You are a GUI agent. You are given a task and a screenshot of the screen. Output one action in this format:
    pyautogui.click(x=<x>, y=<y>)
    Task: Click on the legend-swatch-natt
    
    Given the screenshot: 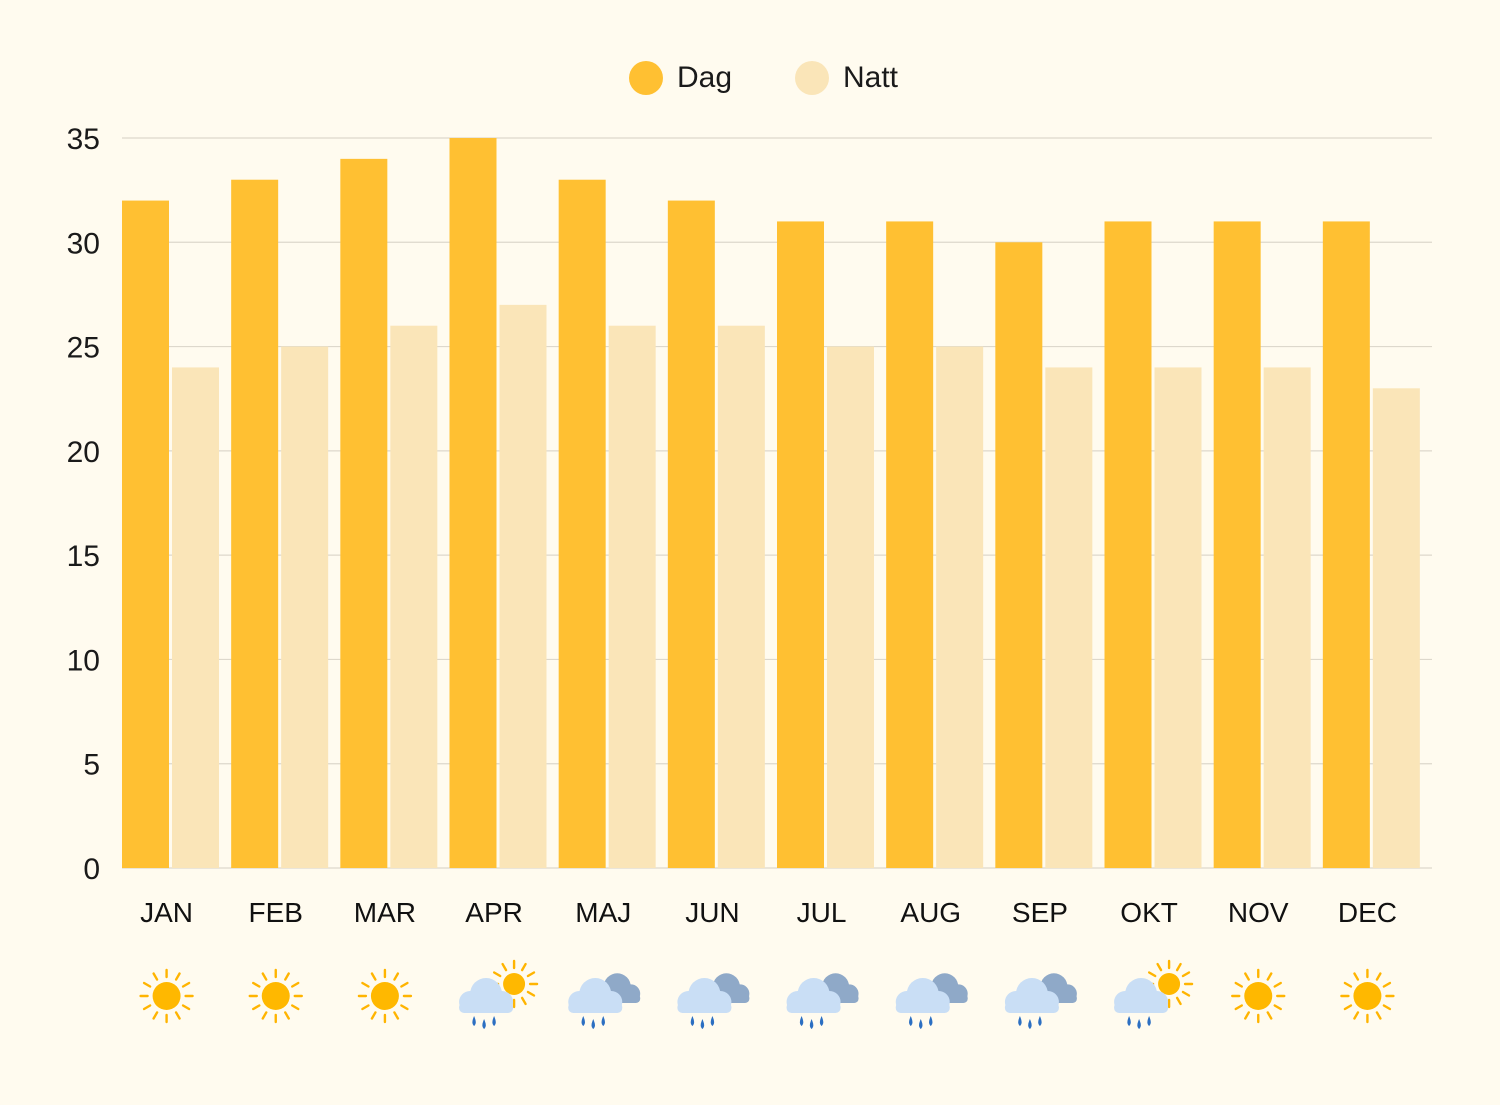 What is the action you would take?
    pyautogui.click(x=812, y=78)
    